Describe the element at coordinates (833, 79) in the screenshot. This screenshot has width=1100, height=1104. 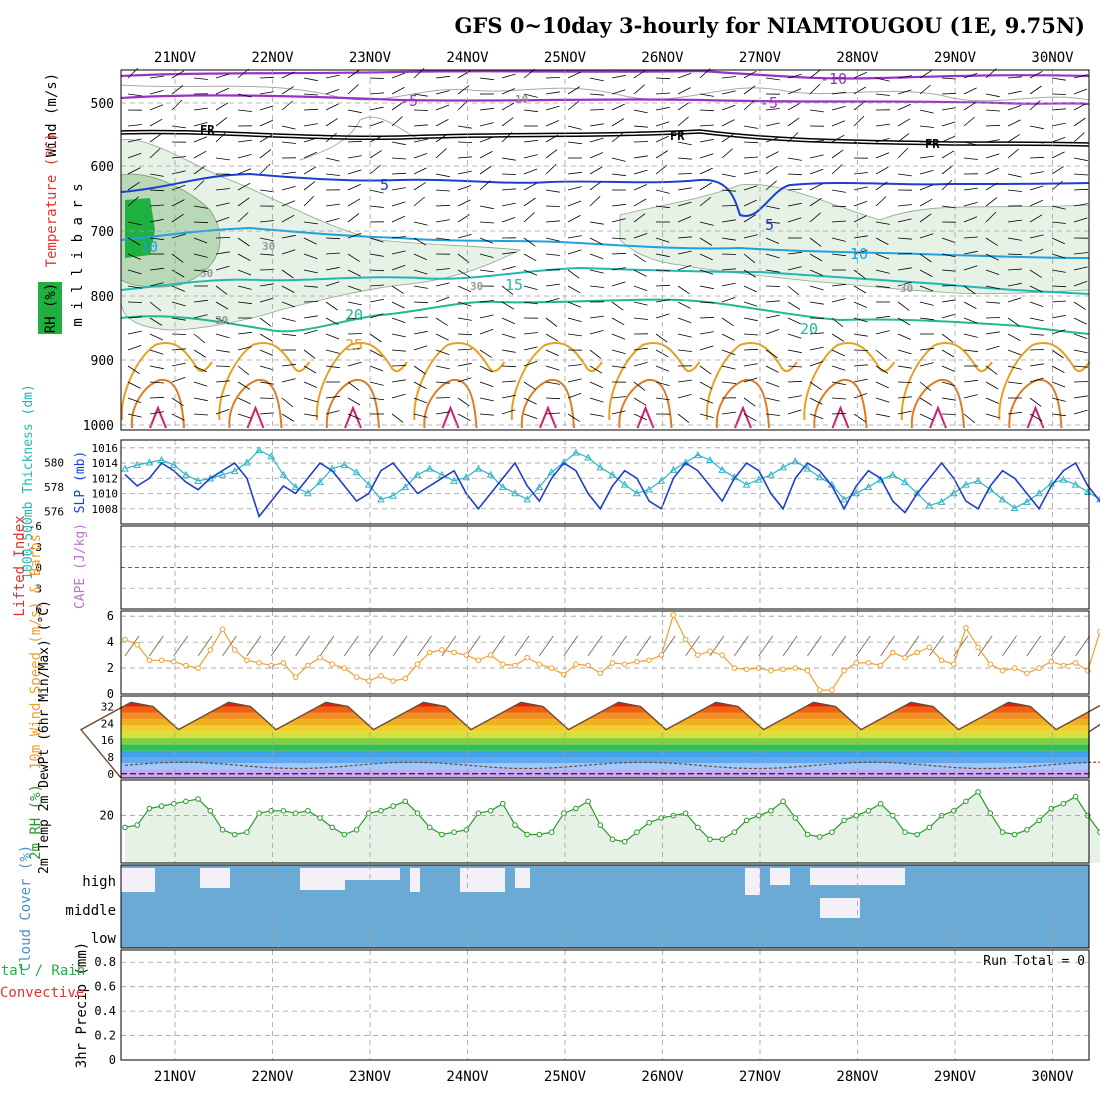
I see `contour-label: -10` at that location.